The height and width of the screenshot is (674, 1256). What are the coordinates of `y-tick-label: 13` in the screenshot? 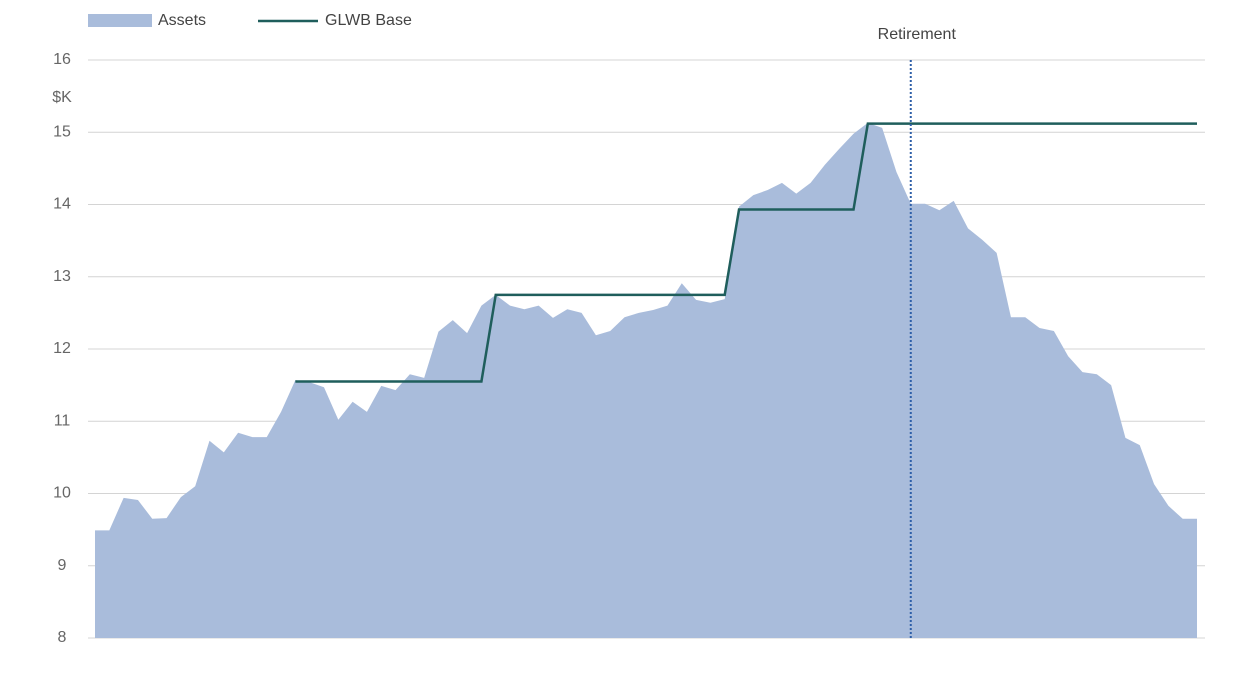 It's located at (62, 276).